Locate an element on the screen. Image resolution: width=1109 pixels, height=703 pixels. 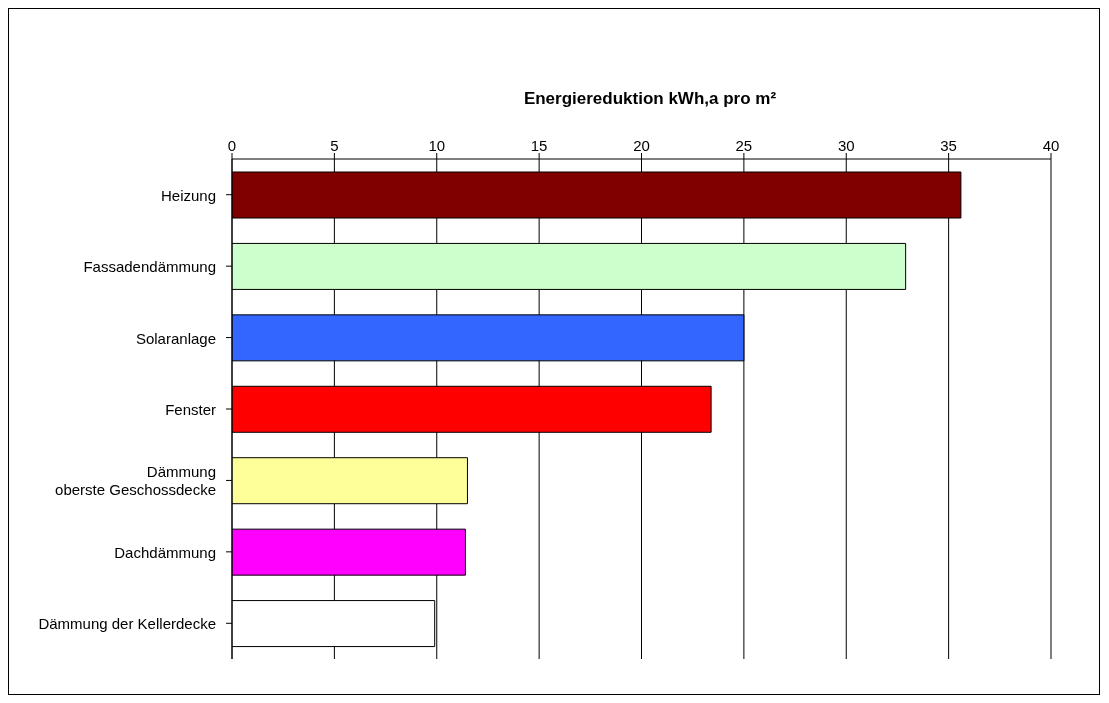
x-tick-label: 0 is located at coordinates (232, 145).